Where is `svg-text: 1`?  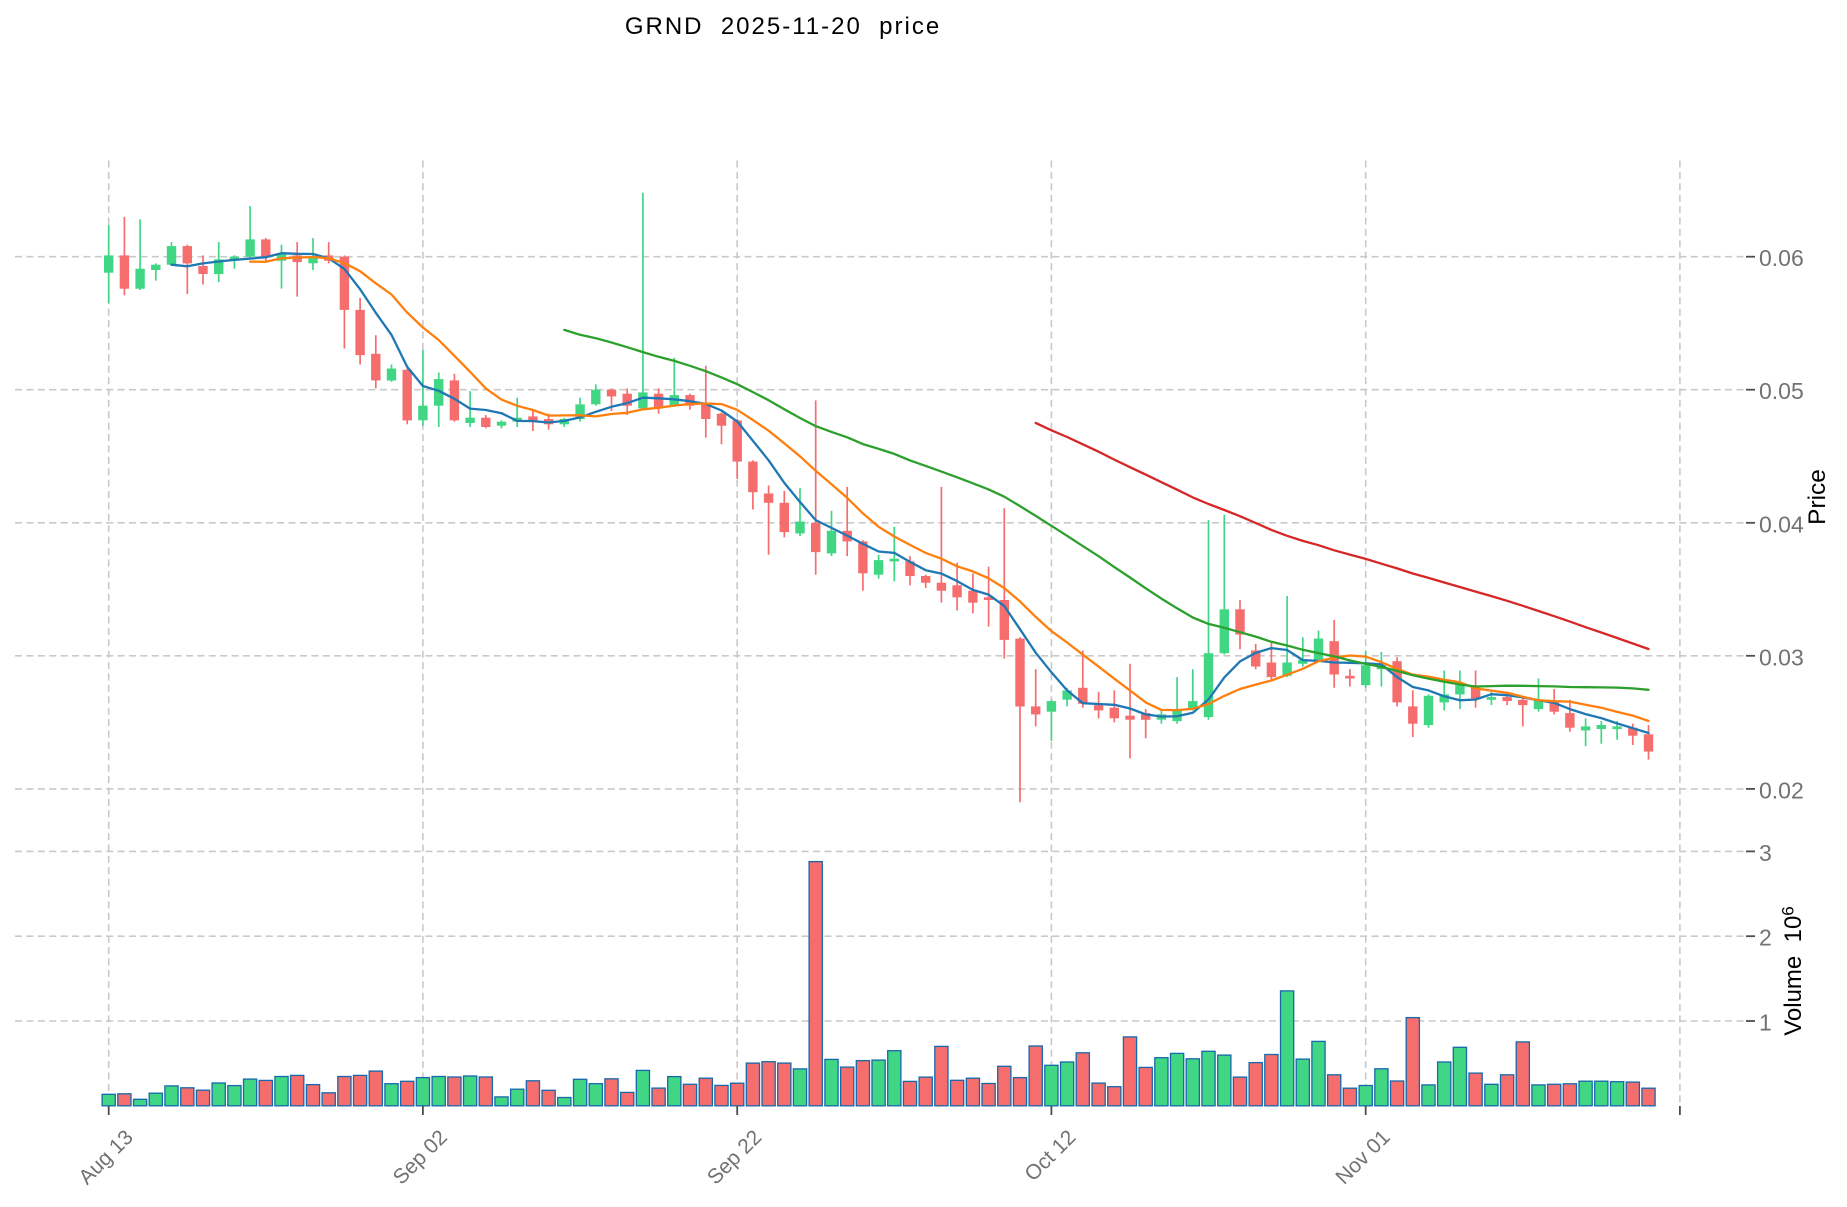
svg-text: 1 is located at coordinates (1765, 1023).